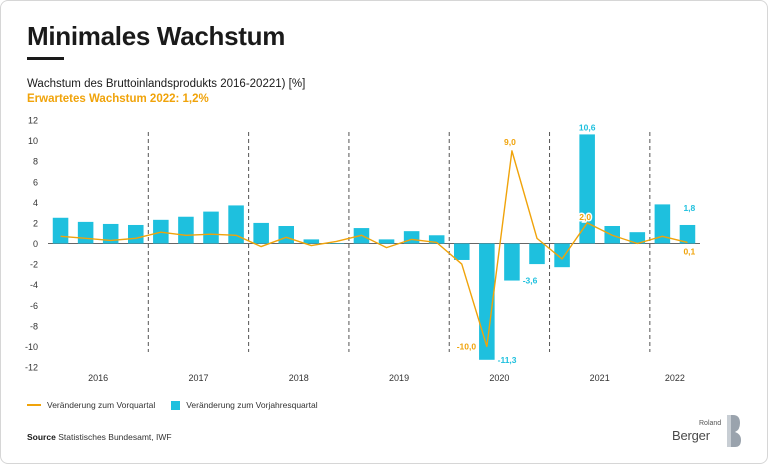  What do you see at coordinates (585, 217) in the screenshot?
I see `data-label: 2,0` at bounding box center [585, 217].